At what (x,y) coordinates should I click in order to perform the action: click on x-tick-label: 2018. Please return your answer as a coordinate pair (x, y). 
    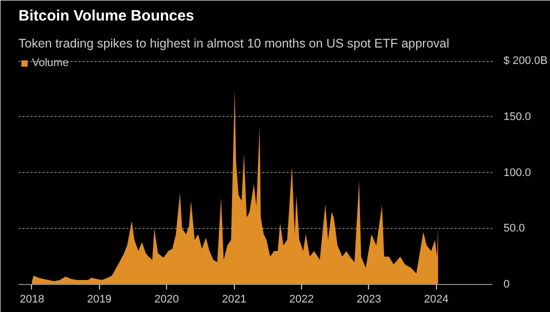
    Looking at the image, I should click on (32, 300).